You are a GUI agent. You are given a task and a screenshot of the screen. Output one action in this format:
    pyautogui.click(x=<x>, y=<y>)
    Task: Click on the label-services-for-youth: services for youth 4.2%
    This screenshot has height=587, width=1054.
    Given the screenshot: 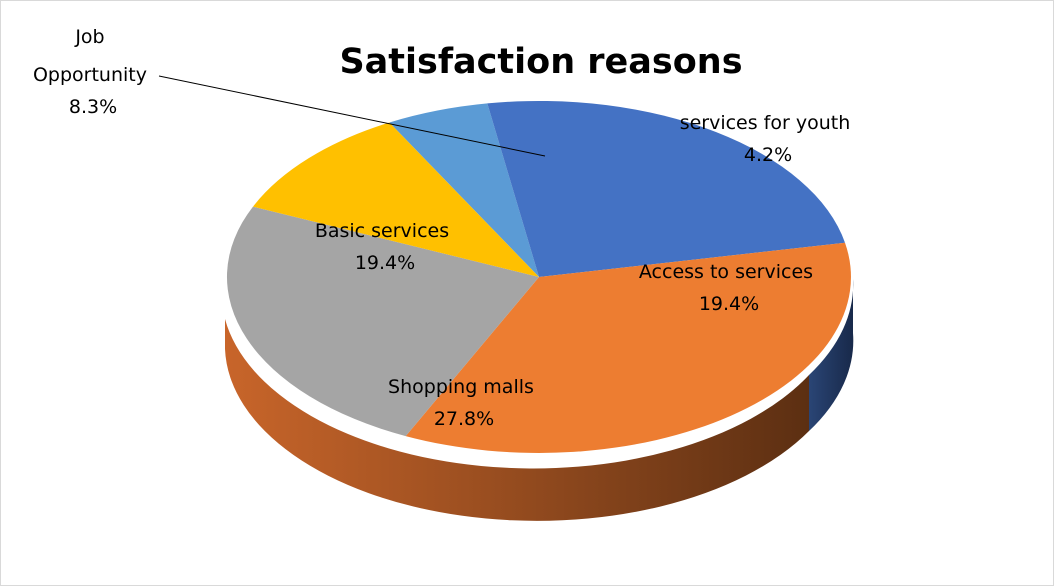 What is the action you would take?
    pyautogui.click(x=768, y=139)
    